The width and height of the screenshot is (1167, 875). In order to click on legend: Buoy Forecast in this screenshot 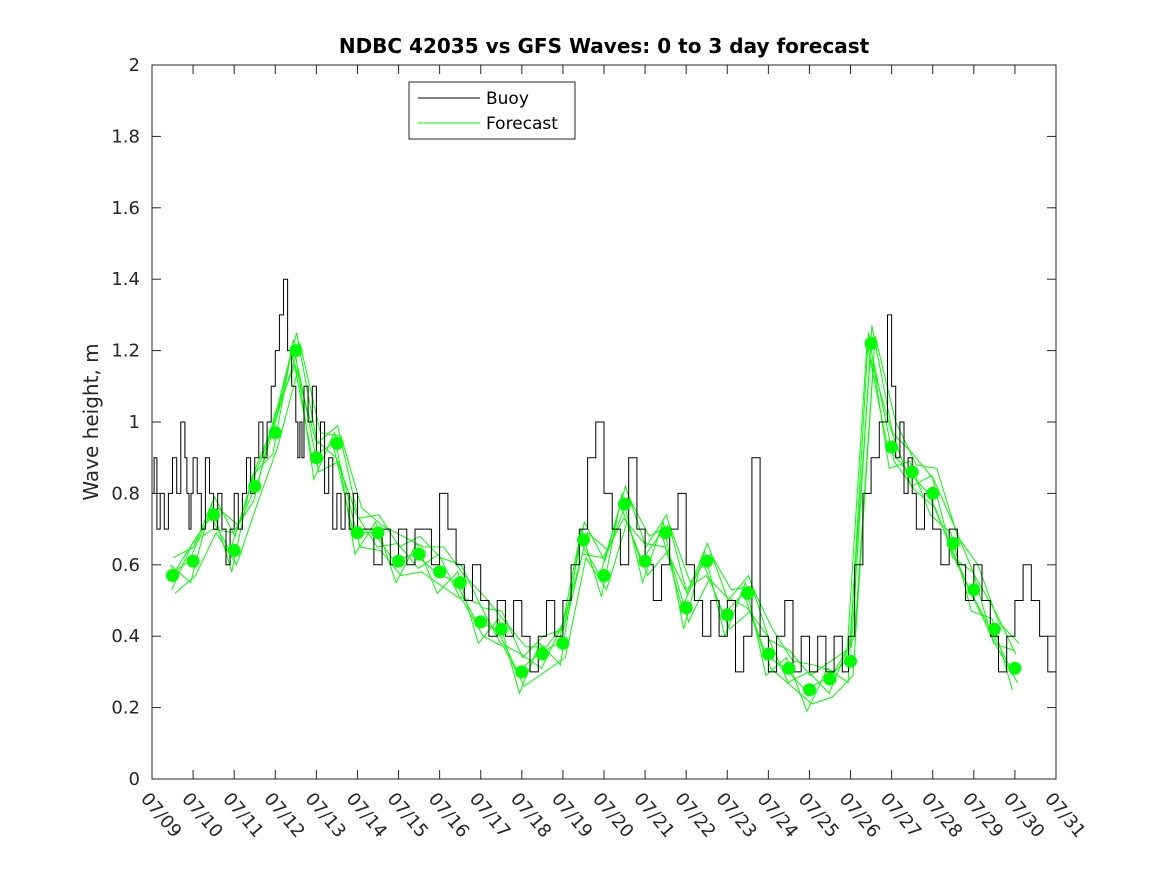, I will do `click(492, 110)`.